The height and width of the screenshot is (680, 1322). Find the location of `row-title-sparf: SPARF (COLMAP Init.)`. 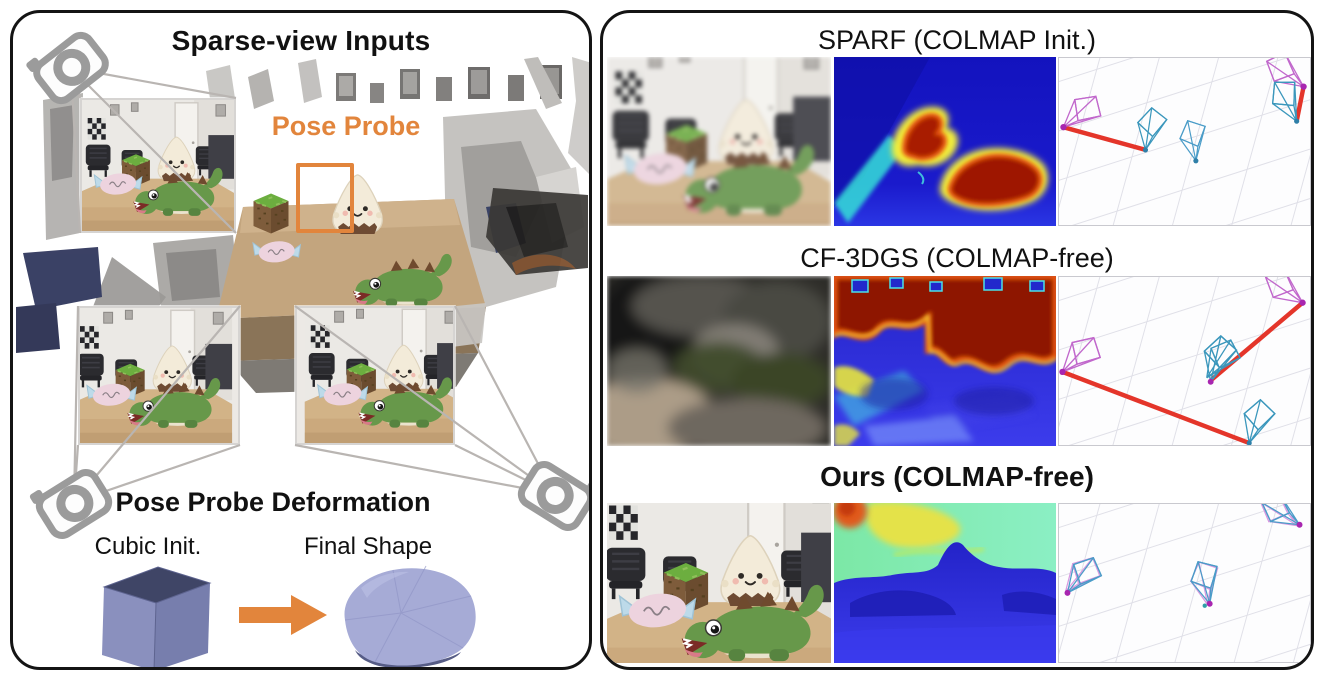

row-title-sparf: SPARF (COLMAP Init.) is located at coordinates (957, 40).